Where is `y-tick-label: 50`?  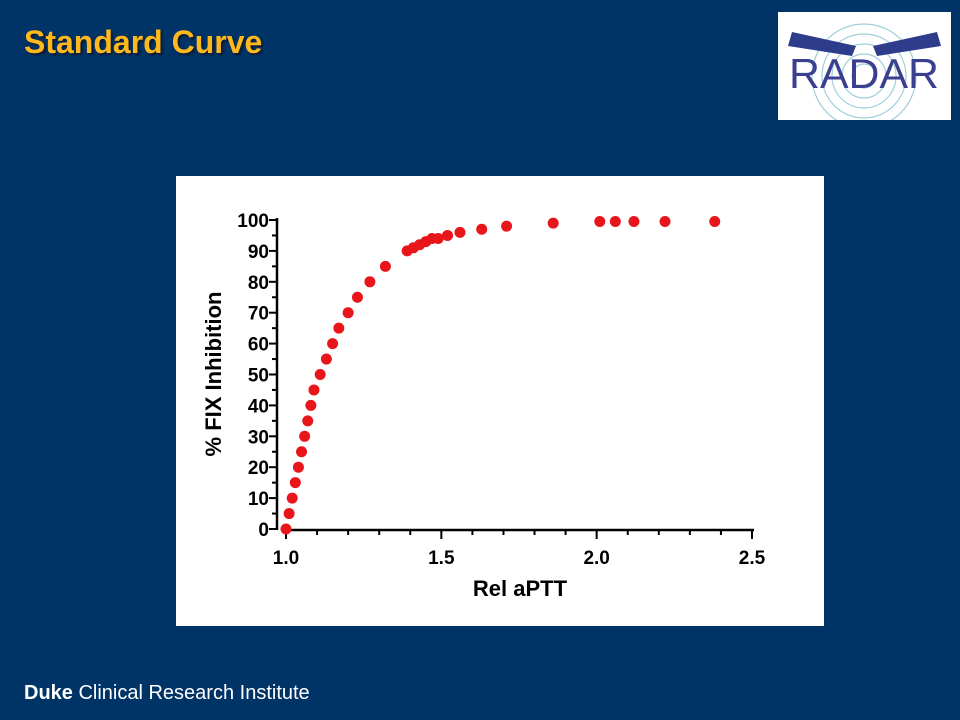
y-tick-label: 50 is located at coordinates (258, 376).